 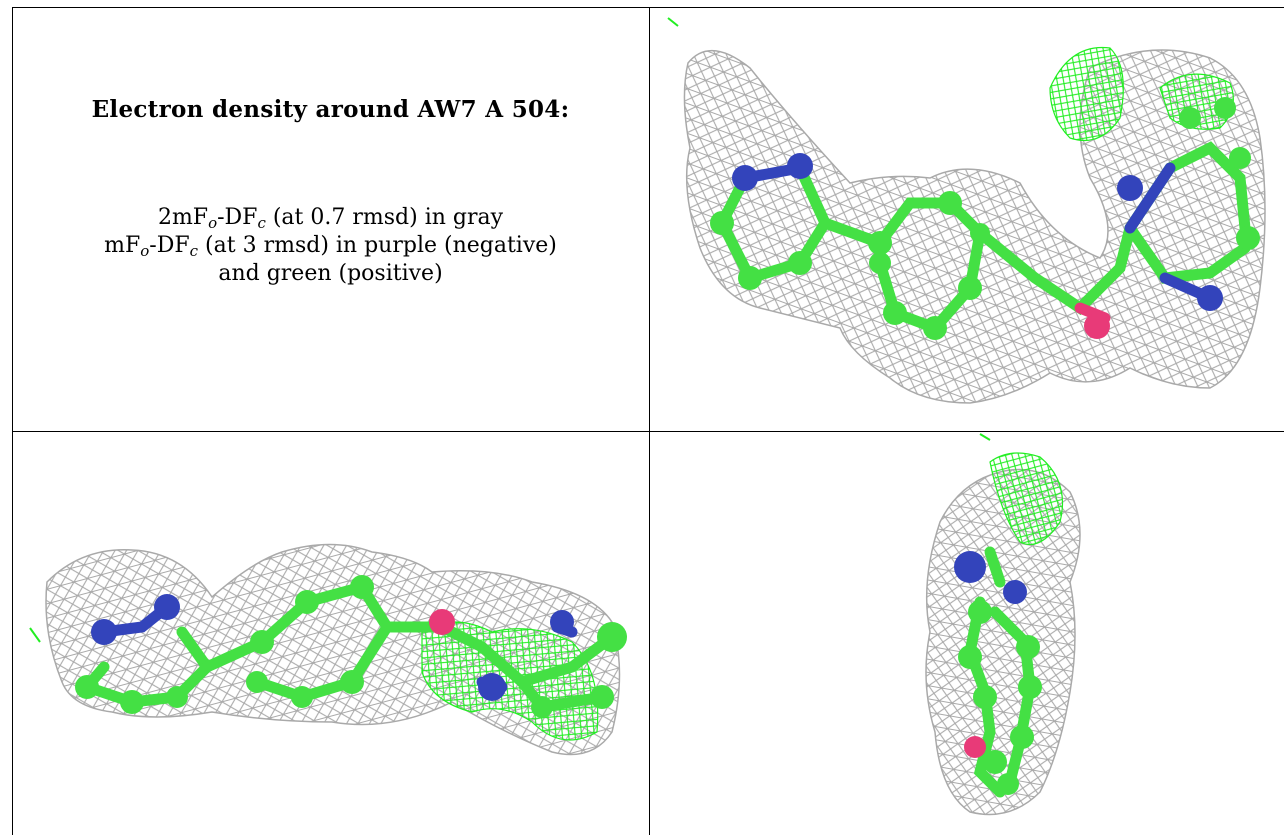 I want to click on caption-line-1: 2mFo-DFc (at 0.7 rmsd) in gray, so click(x=330, y=218).